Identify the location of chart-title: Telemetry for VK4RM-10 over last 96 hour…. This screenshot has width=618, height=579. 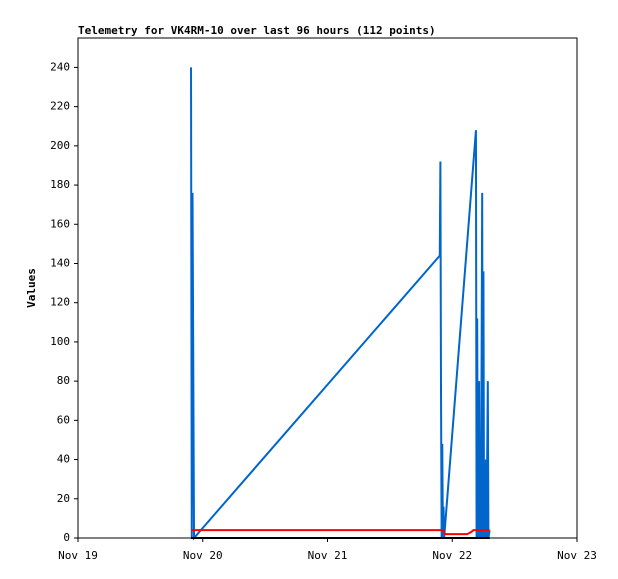
(257, 30).